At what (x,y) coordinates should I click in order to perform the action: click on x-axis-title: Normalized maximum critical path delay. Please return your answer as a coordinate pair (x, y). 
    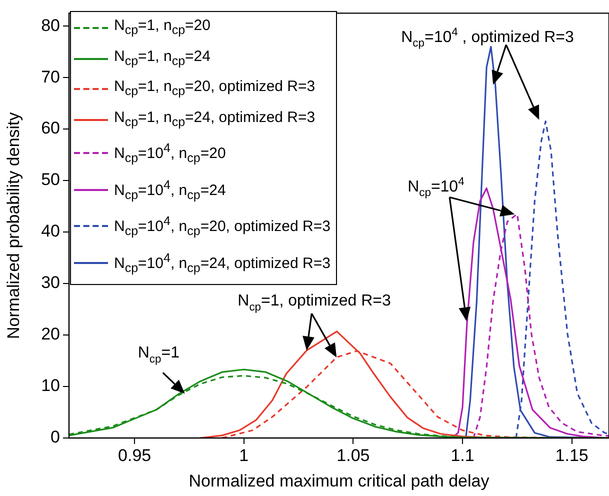
    Looking at the image, I should click on (339, 480).